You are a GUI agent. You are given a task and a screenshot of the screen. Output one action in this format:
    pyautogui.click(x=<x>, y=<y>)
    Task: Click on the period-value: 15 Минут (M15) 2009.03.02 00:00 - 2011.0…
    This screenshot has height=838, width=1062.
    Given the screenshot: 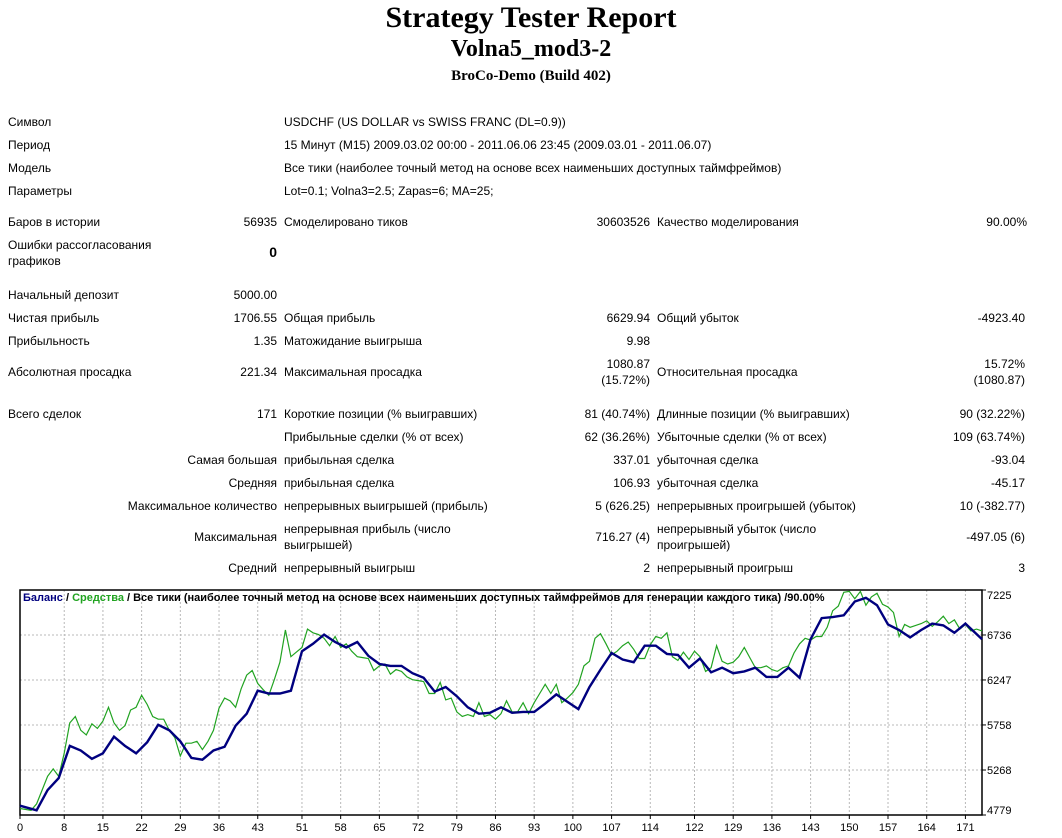 What is the action you would take?
    pyautogui.click(x=498, y=145)
    